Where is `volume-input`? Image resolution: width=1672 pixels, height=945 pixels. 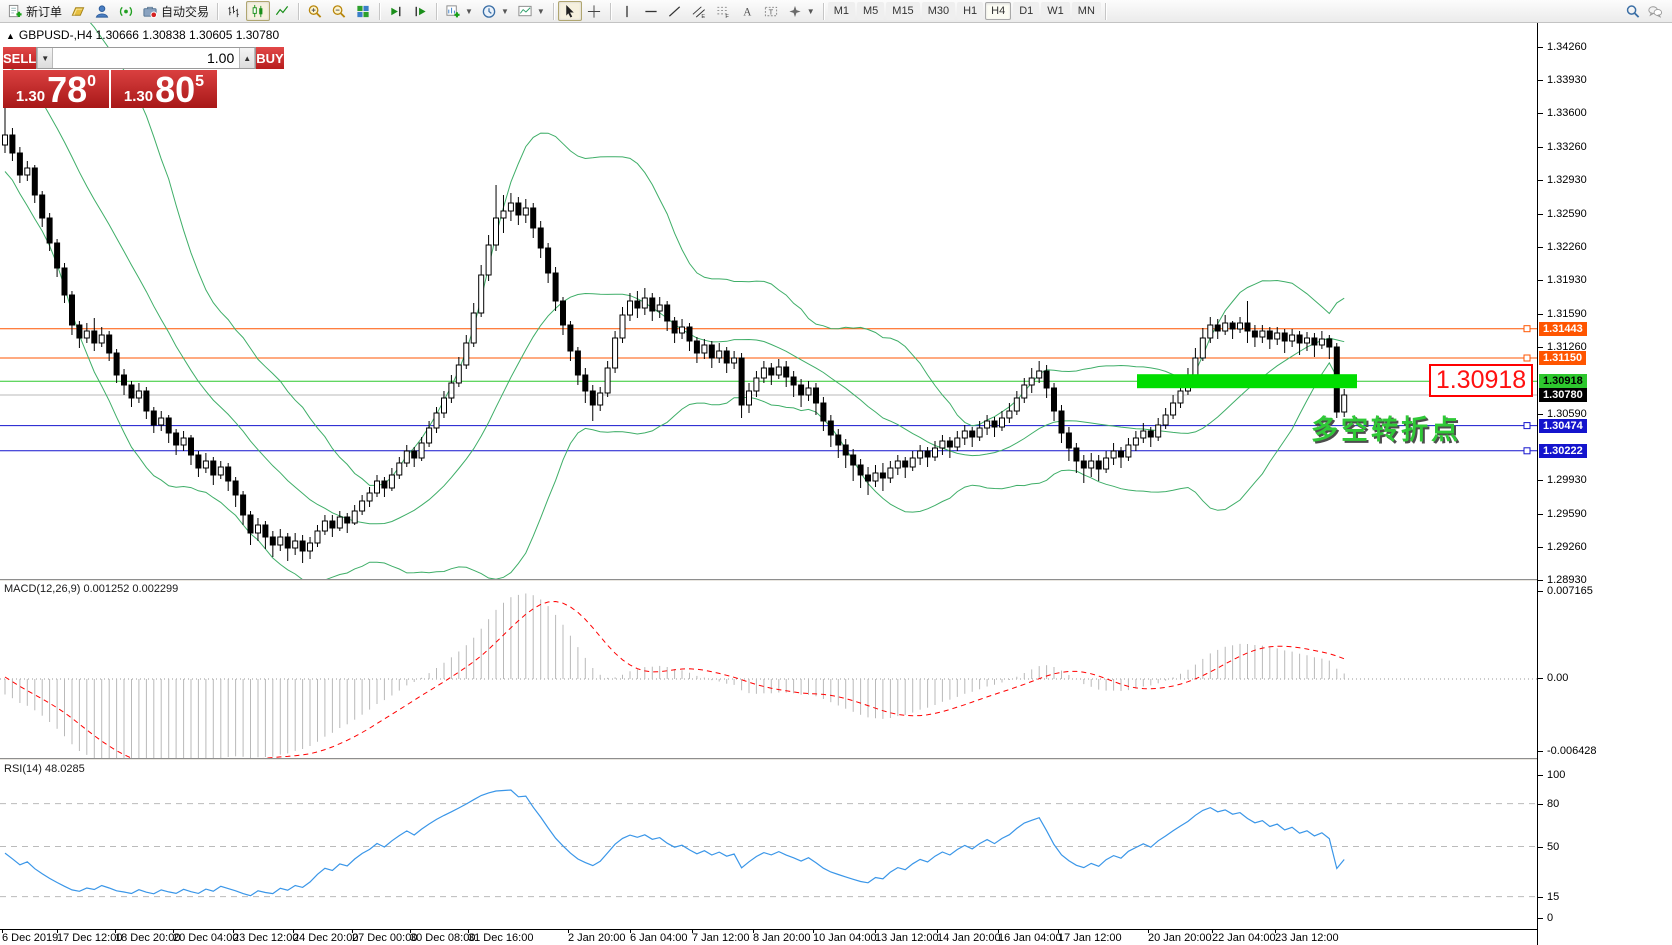
volume-input is located at coordinates (146, 58).